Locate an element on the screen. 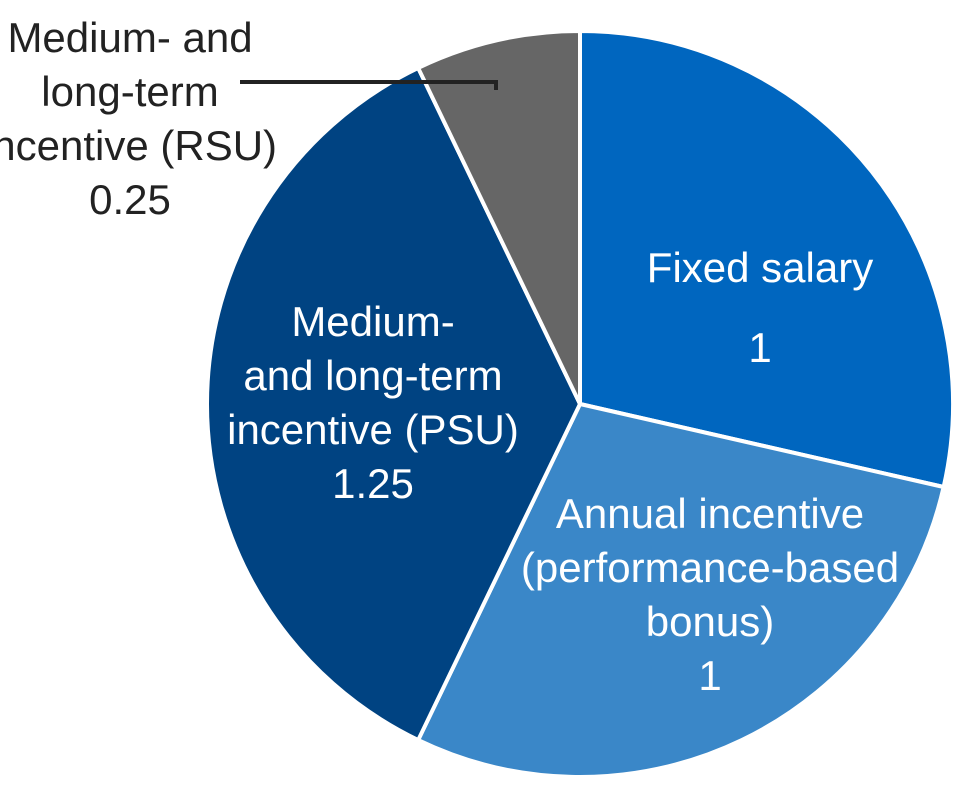 This screenshot has width=960, height=799. slice-label-line: Annual incentive is located at coordinates (710, 513).